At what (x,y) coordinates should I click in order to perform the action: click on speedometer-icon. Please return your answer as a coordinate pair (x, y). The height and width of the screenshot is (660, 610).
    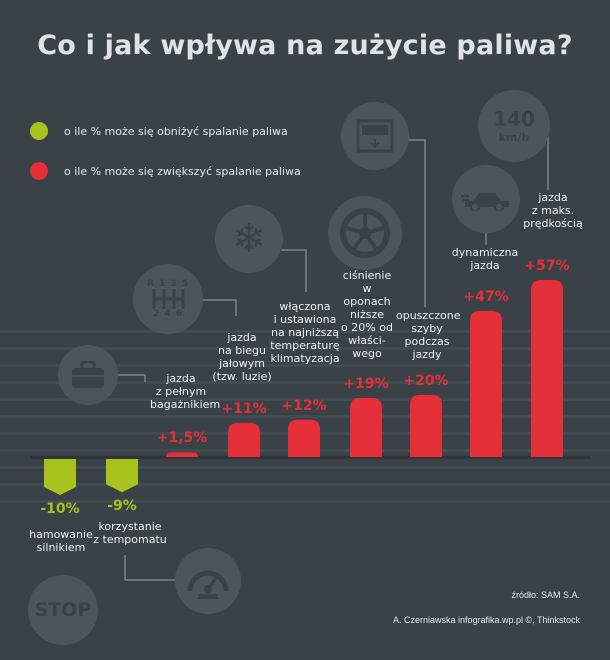
    Looking at the image, I should click on (208, 581).